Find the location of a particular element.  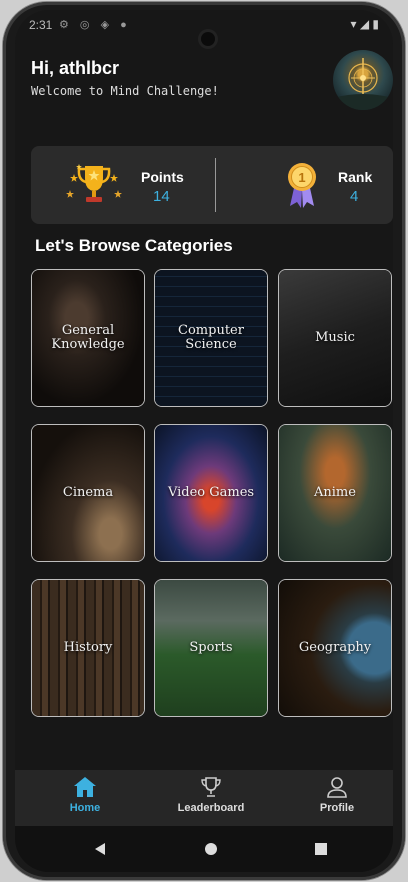

category-label: Sports is located at coordinates (211, 647).